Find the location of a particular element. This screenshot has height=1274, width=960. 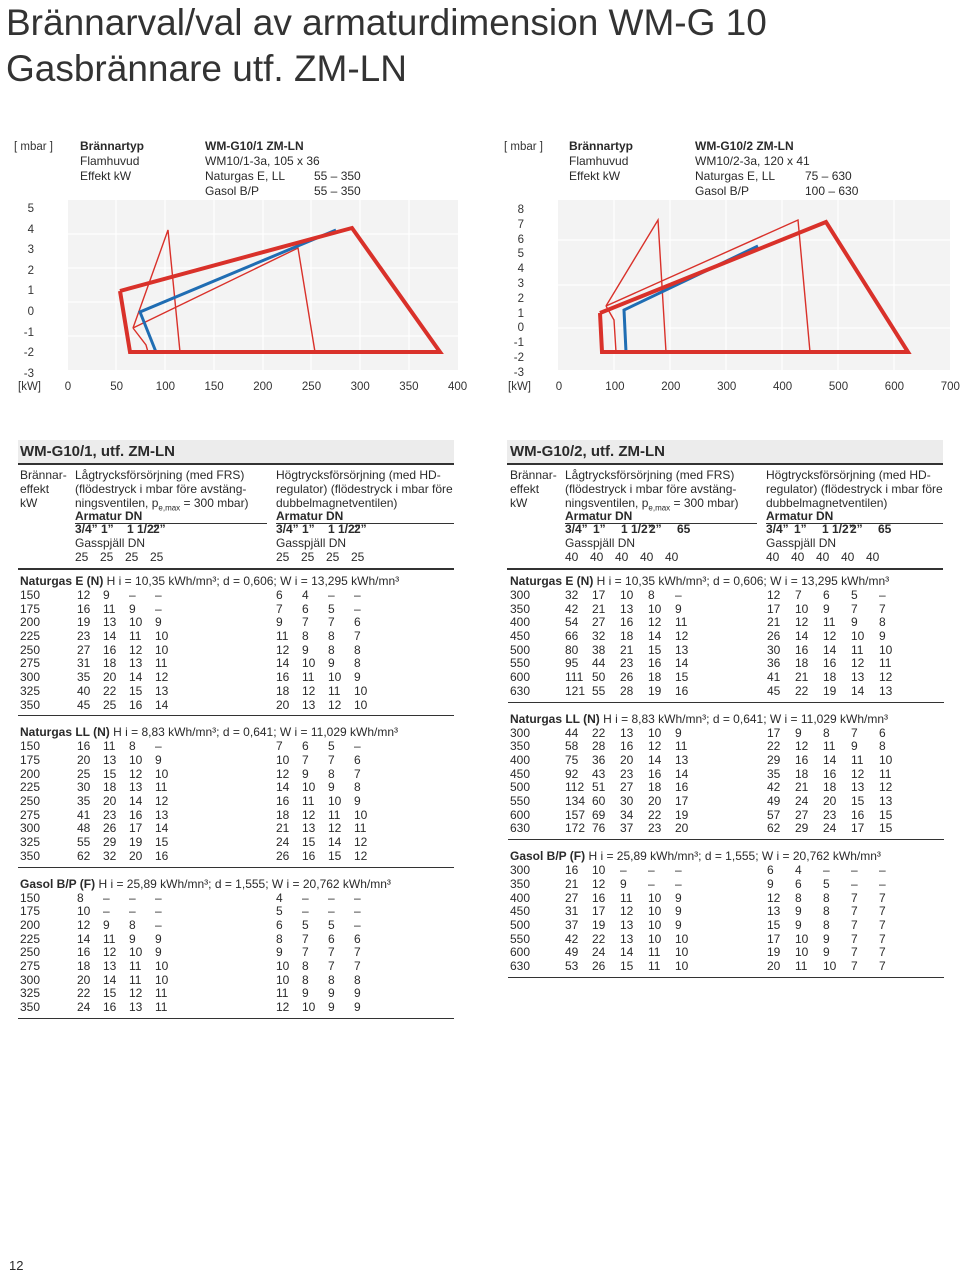

table-cell: 500 is located at coordinates (520, 649).